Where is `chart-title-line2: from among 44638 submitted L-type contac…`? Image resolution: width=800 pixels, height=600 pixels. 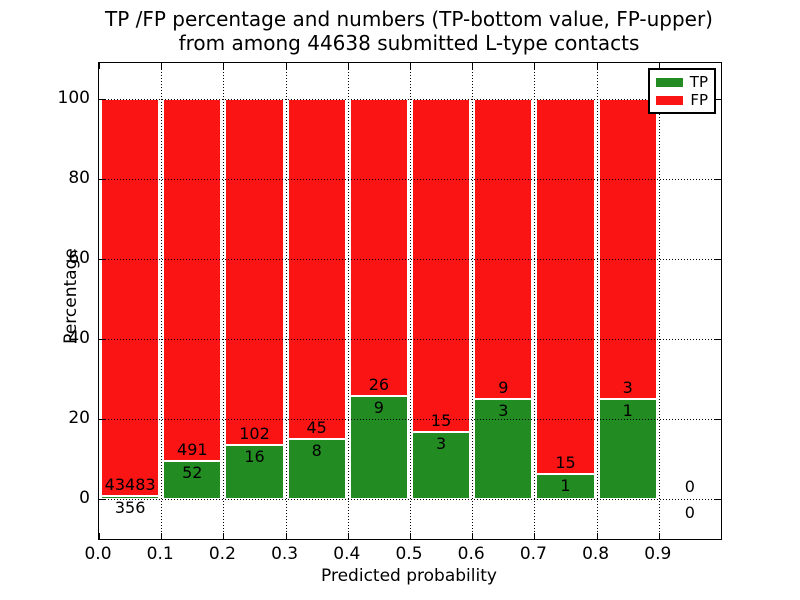 chart-title-line2: from among 44638 submitted L-type contac… is located at coordinates (409, 43).